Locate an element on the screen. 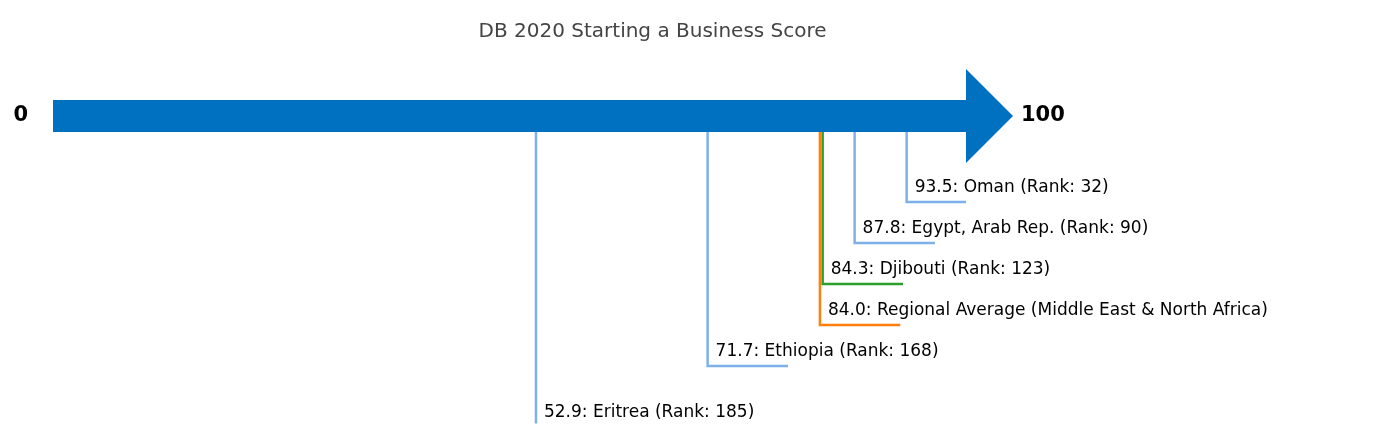 The image size is (1373, 424). text: 0 is located at coordinates (20, 114).